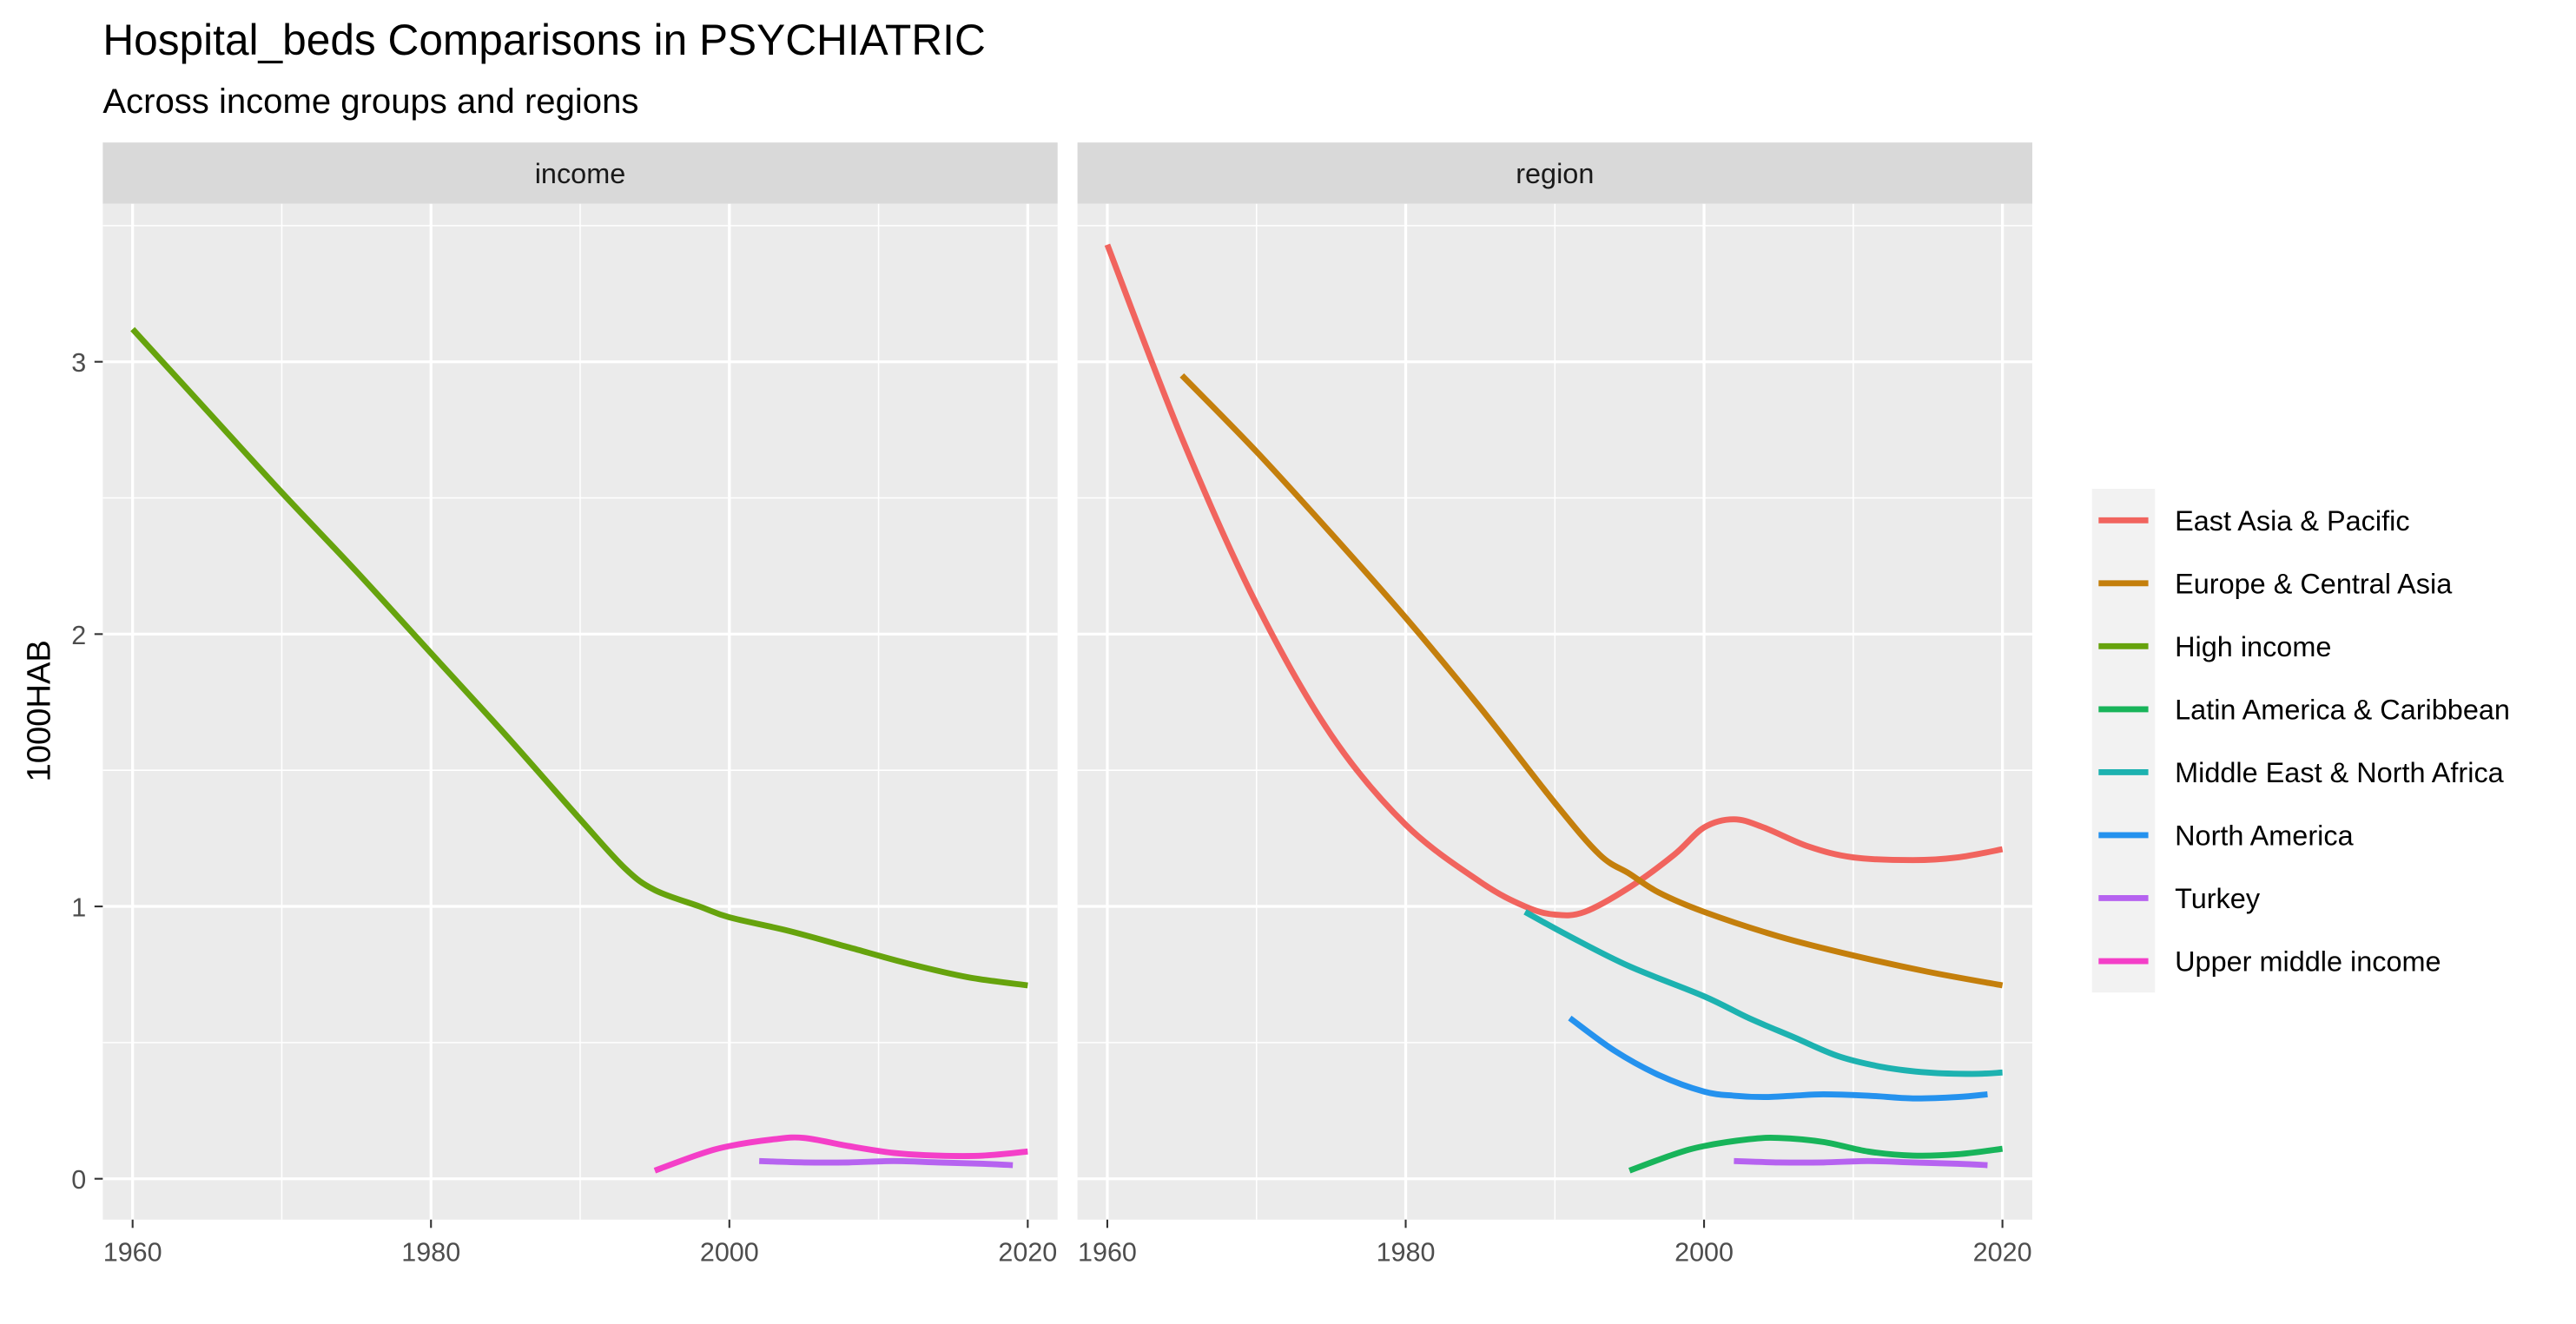  I want to click on chart-subtitle: Across income groups and regions, so click(370, 101).